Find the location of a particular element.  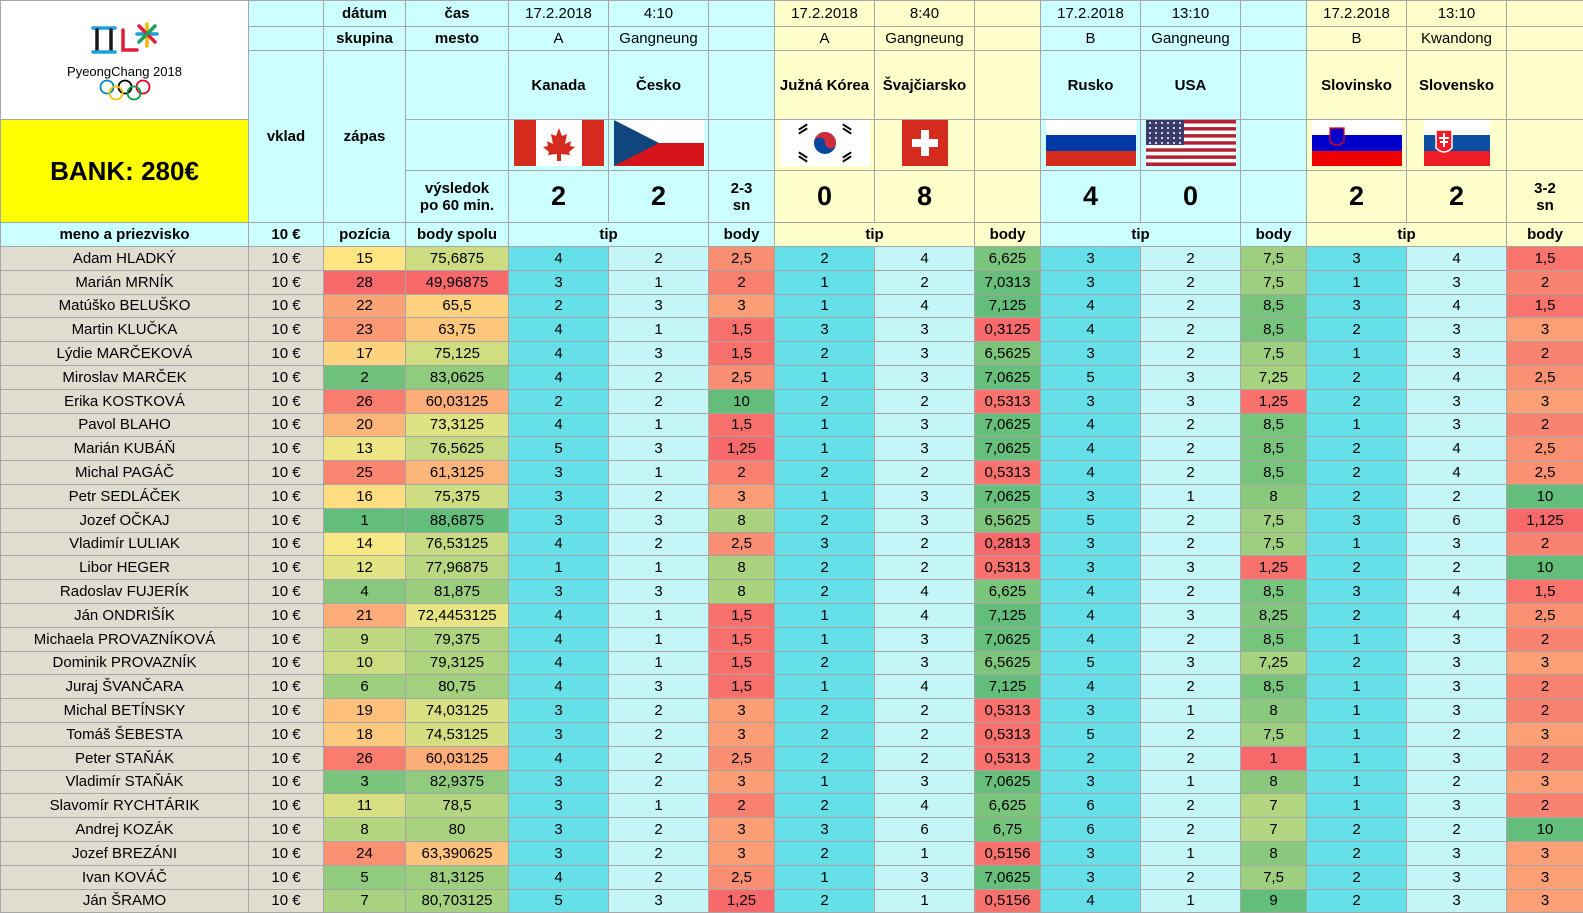

total-points-cell: 60,03125 is located at coordinates (457, 401).